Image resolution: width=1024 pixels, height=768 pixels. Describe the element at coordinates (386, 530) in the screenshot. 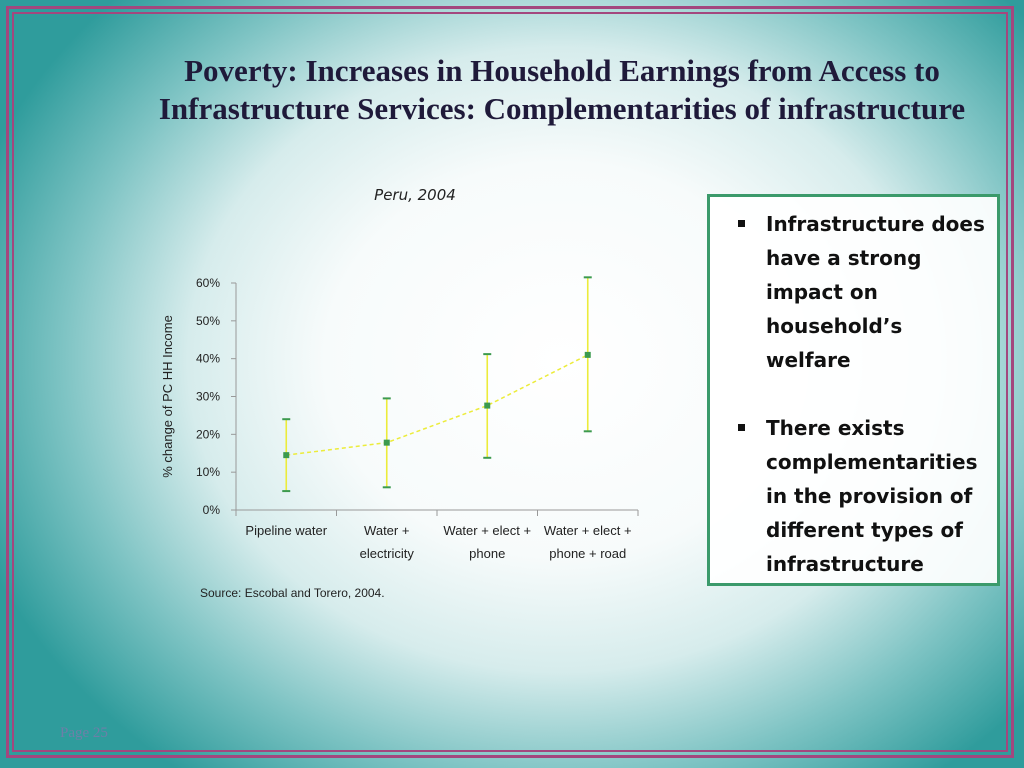

I see `x-tick-label: Water +` at that location.